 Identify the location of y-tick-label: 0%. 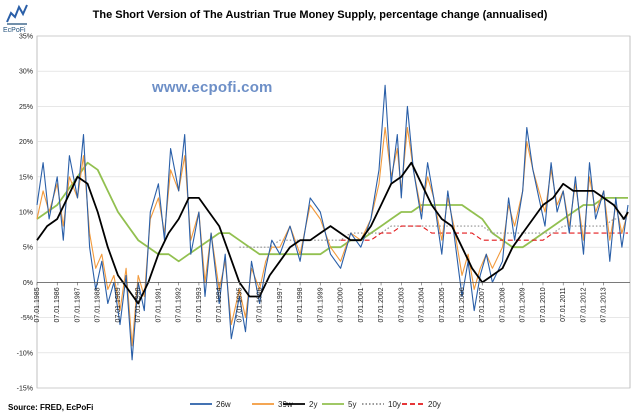
(28, 283).